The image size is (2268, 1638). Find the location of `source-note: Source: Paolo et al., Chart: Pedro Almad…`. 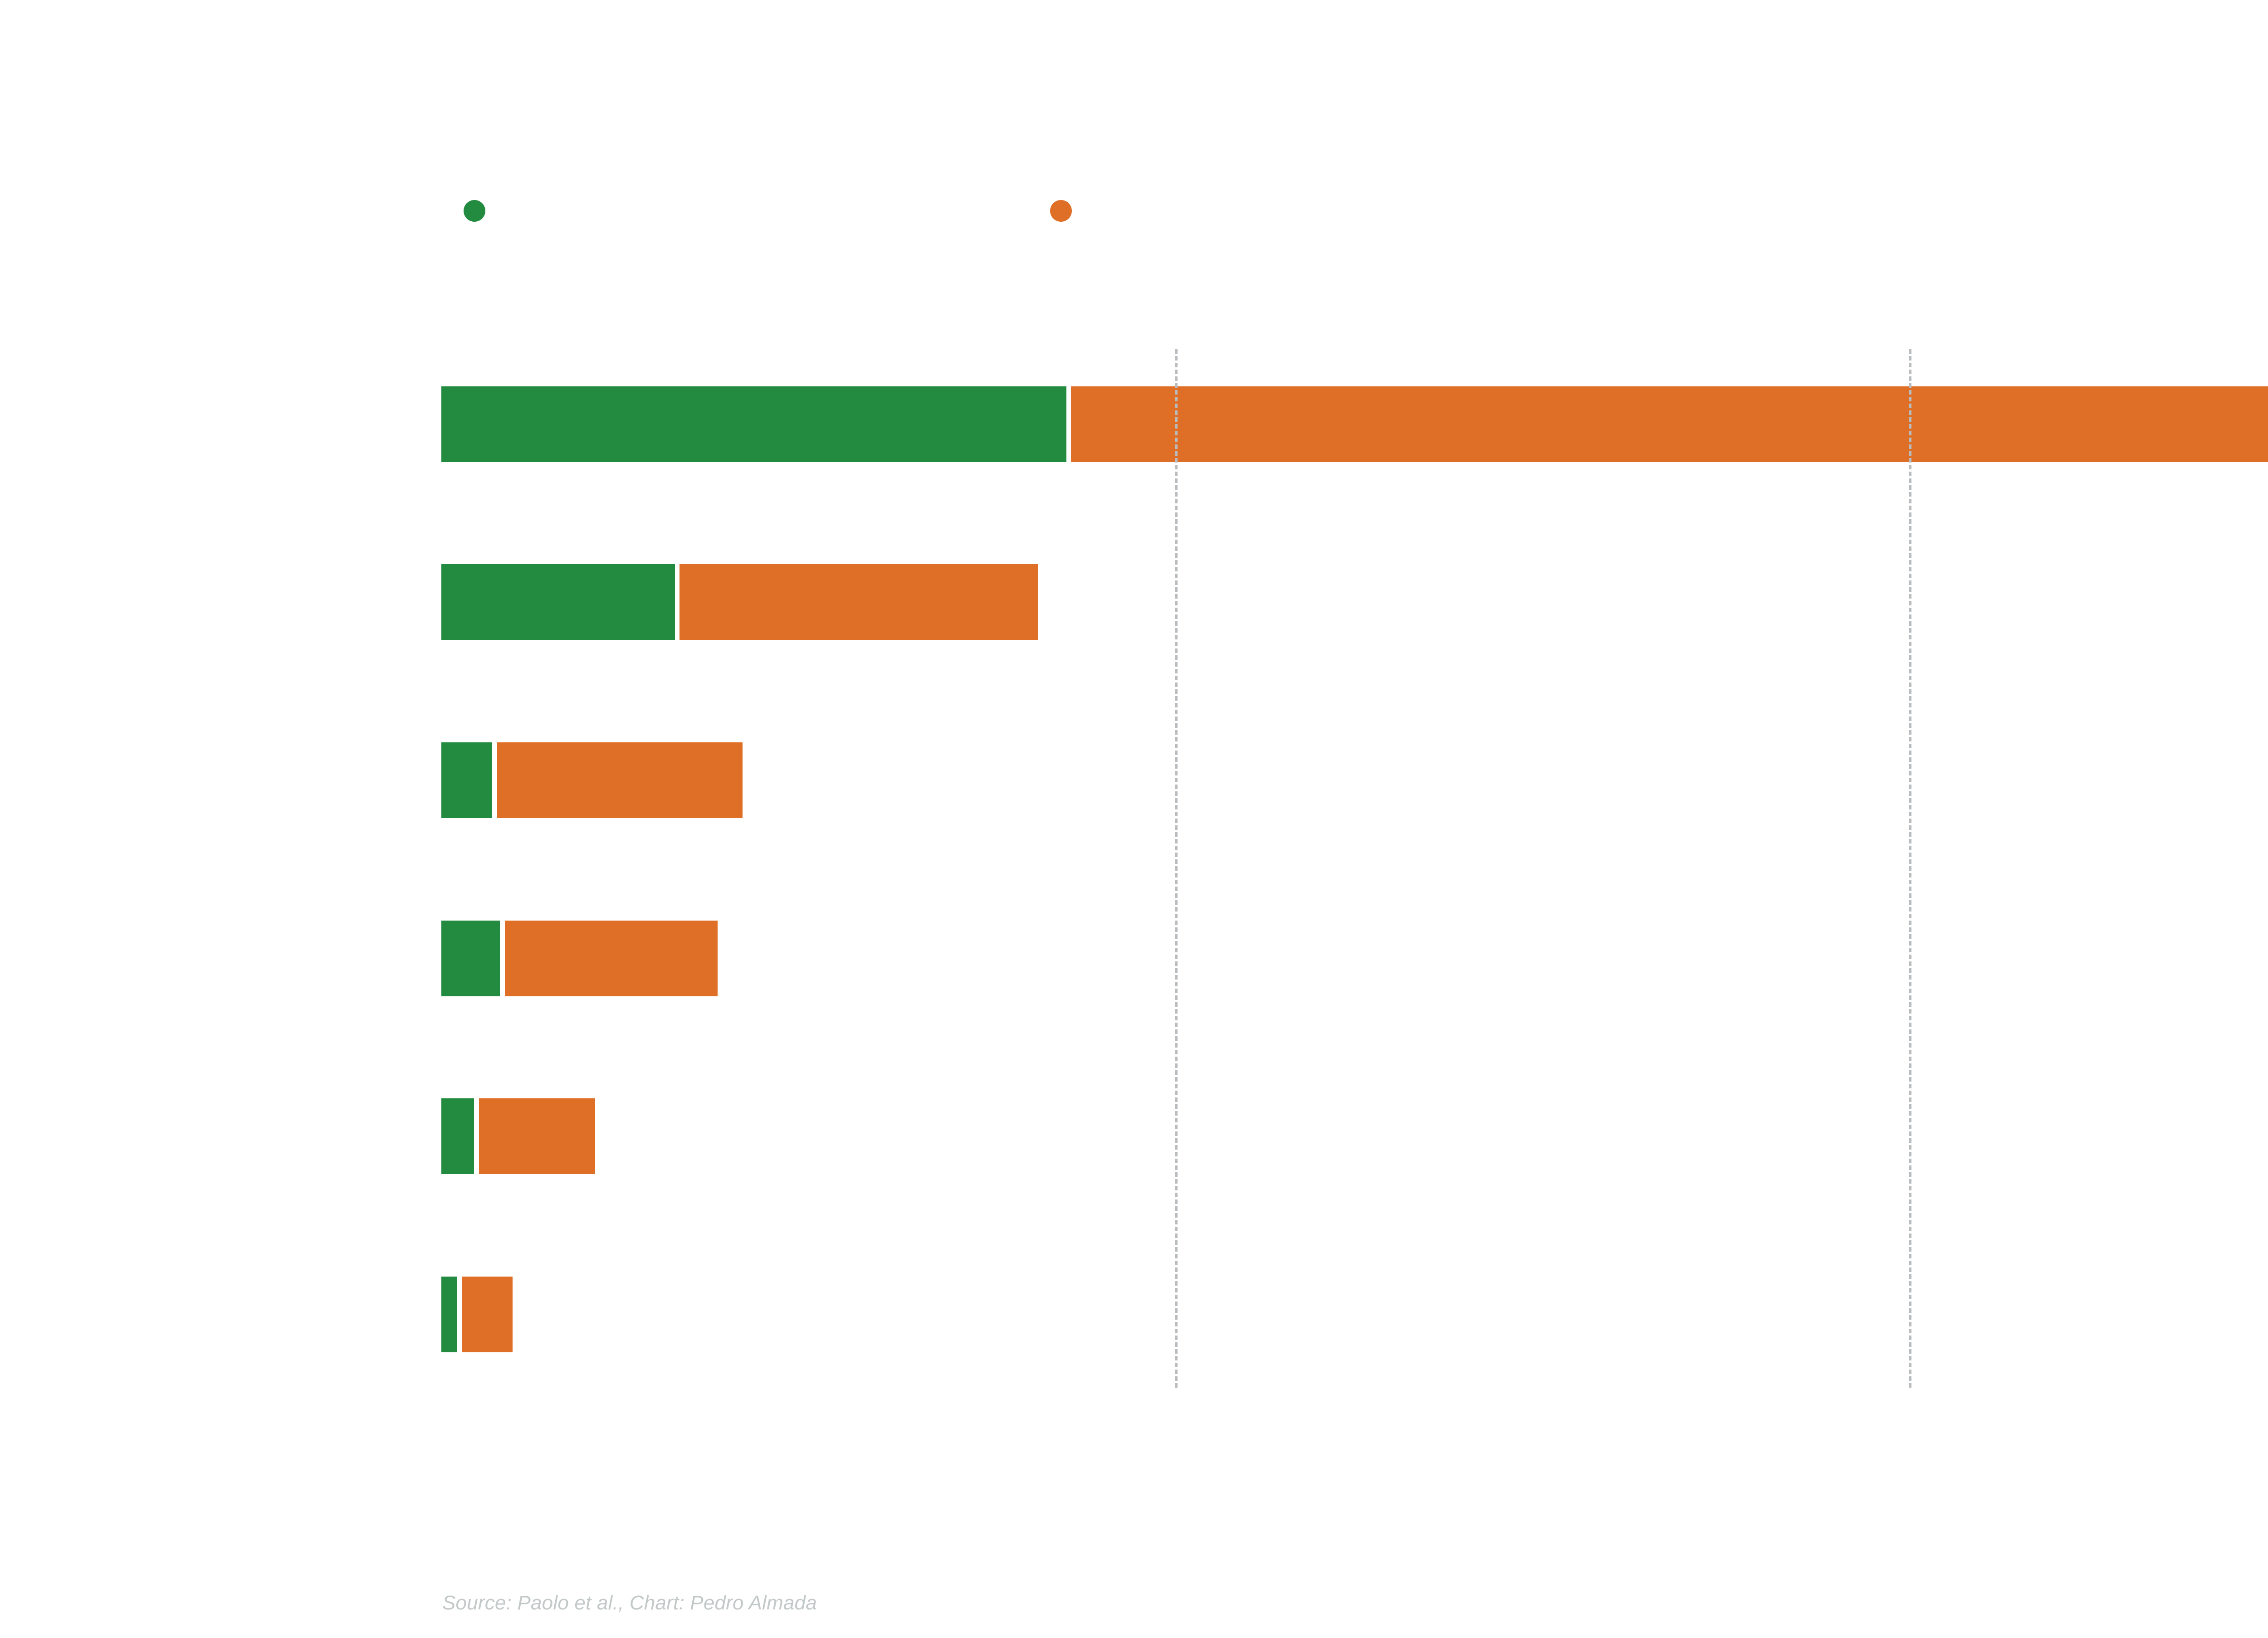

source-note: Source: Paolo et al., Chart: Pedro Almad… is located at coordinates (629, 1603).